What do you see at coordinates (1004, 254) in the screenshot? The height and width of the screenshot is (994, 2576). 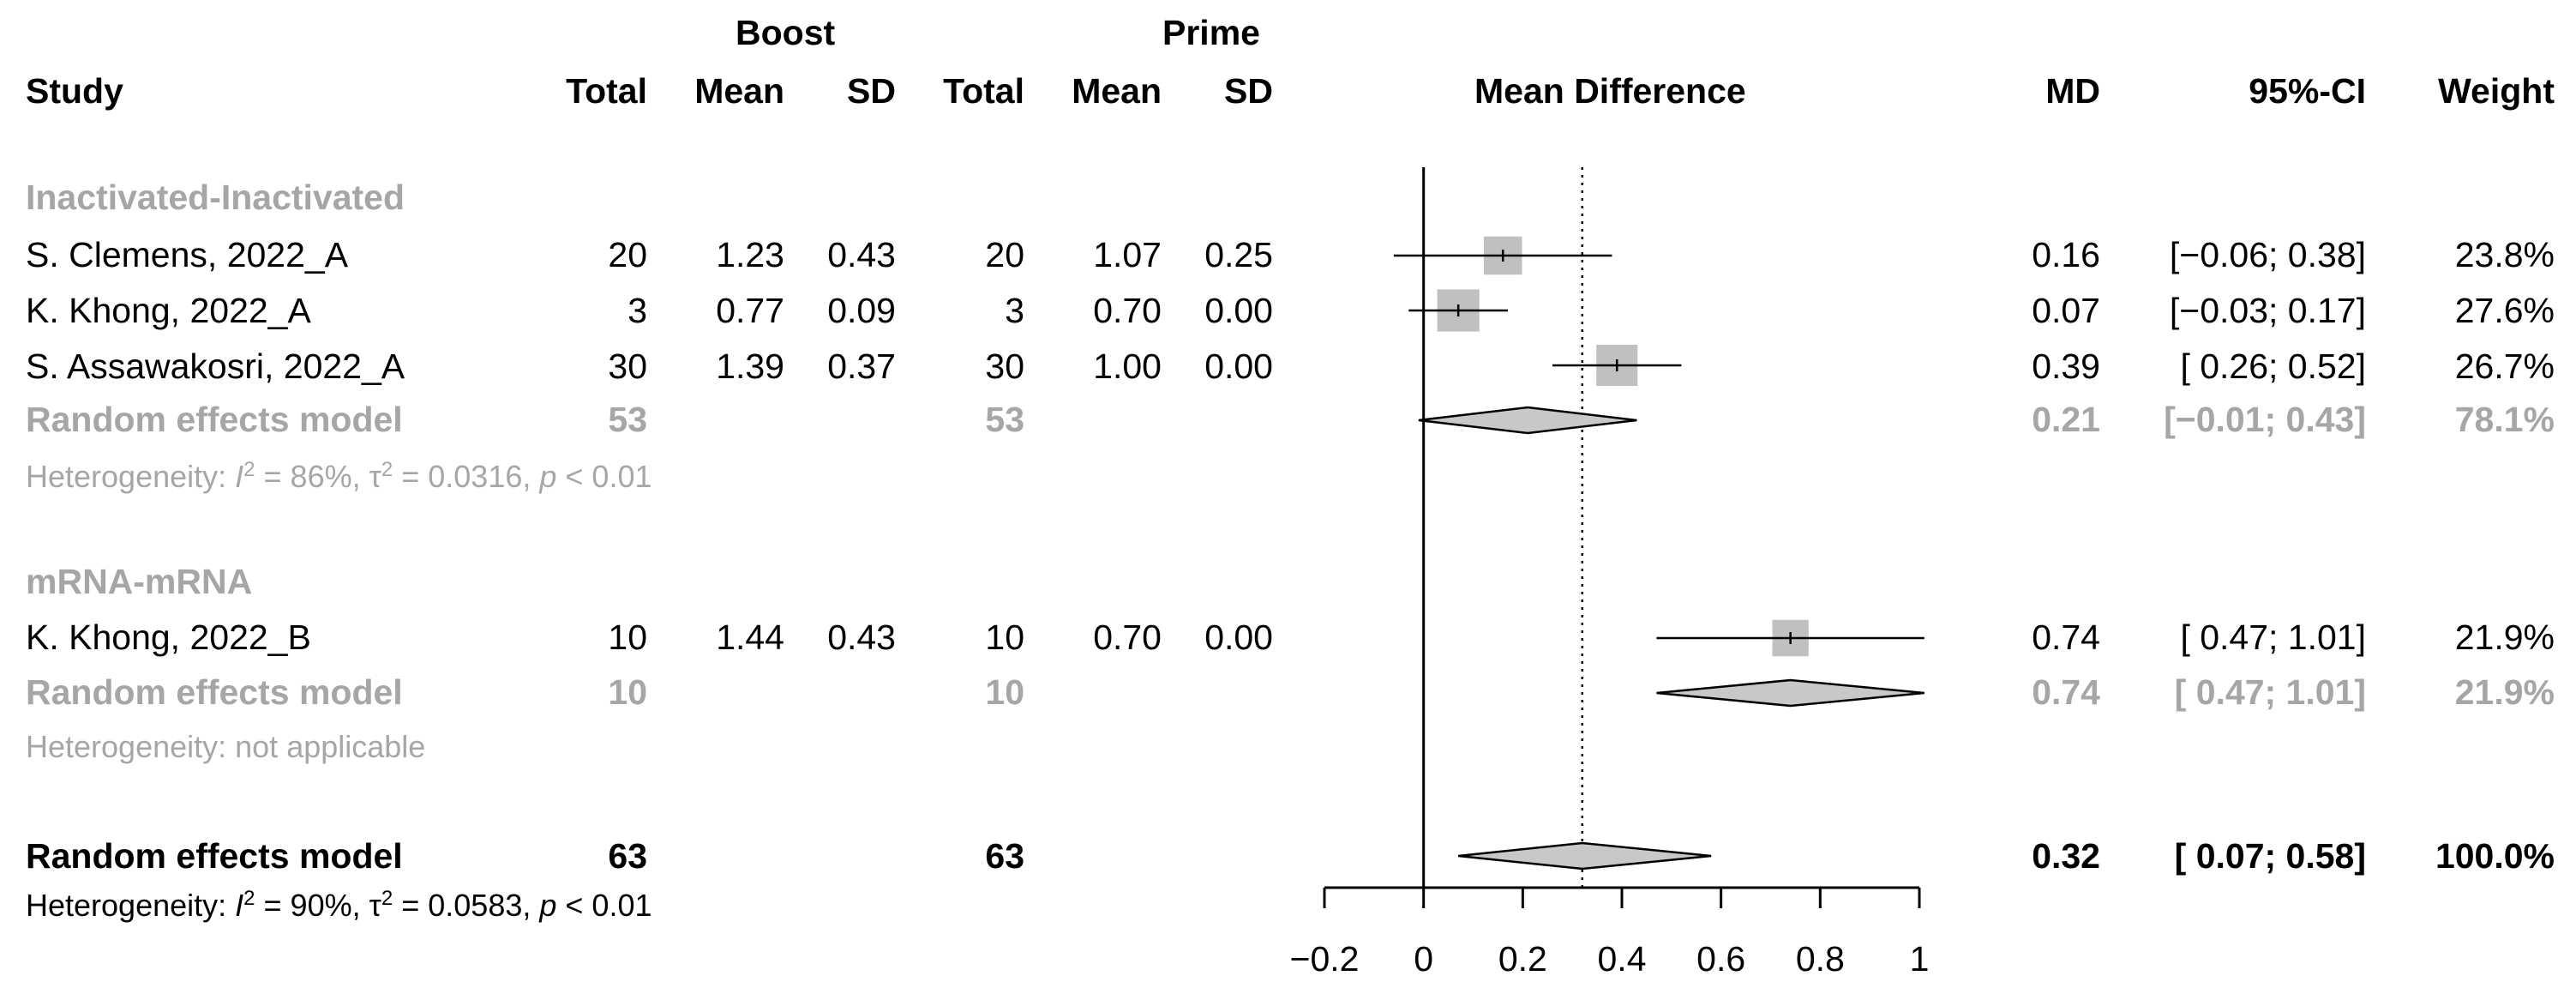 I see `prime-total: 20` at bounding box center [1004, 254].